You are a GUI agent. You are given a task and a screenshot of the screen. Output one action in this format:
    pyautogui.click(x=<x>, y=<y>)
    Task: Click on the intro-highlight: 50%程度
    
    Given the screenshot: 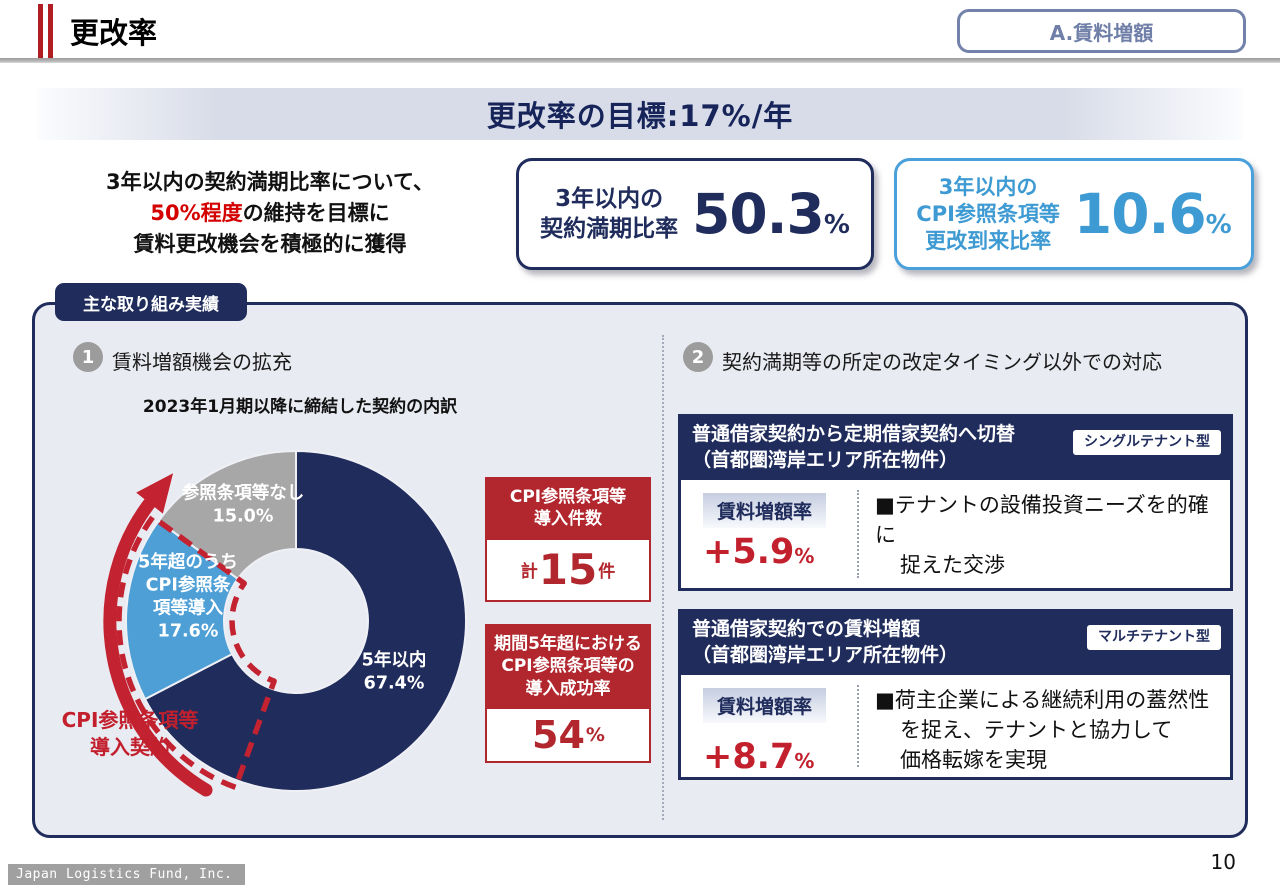 What is the action you would take?
    pyautogui.click(x=196, y=213)
    